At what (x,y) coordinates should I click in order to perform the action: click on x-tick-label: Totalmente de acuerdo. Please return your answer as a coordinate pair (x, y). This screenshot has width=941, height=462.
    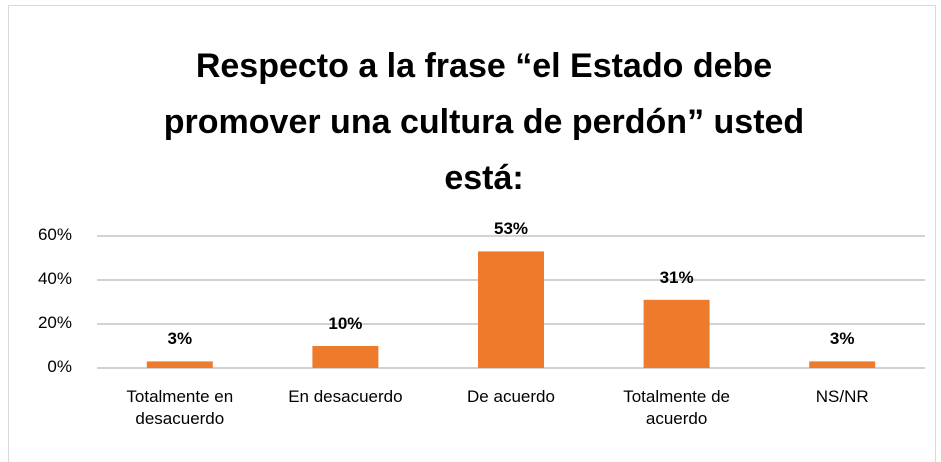
    Looking at the image, I should click on (676, 407).